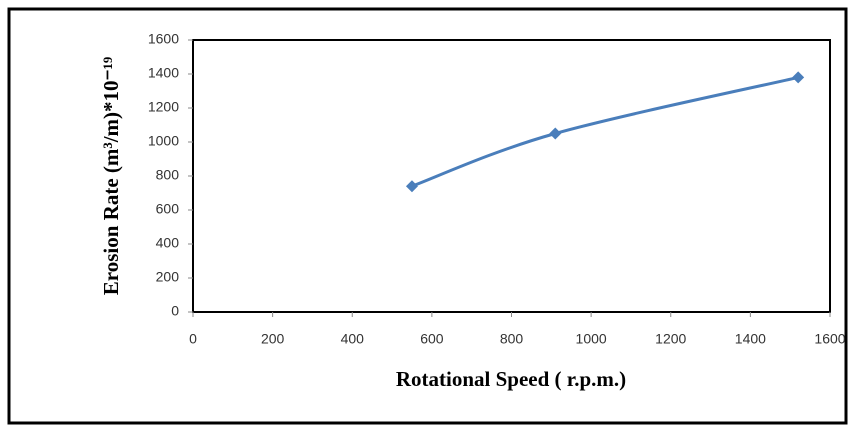 This screenshot has width=855, height=429. Describe the element at coordinates (163, 141) in the screenshot. I see `y-tick-label: 1000` at that location.